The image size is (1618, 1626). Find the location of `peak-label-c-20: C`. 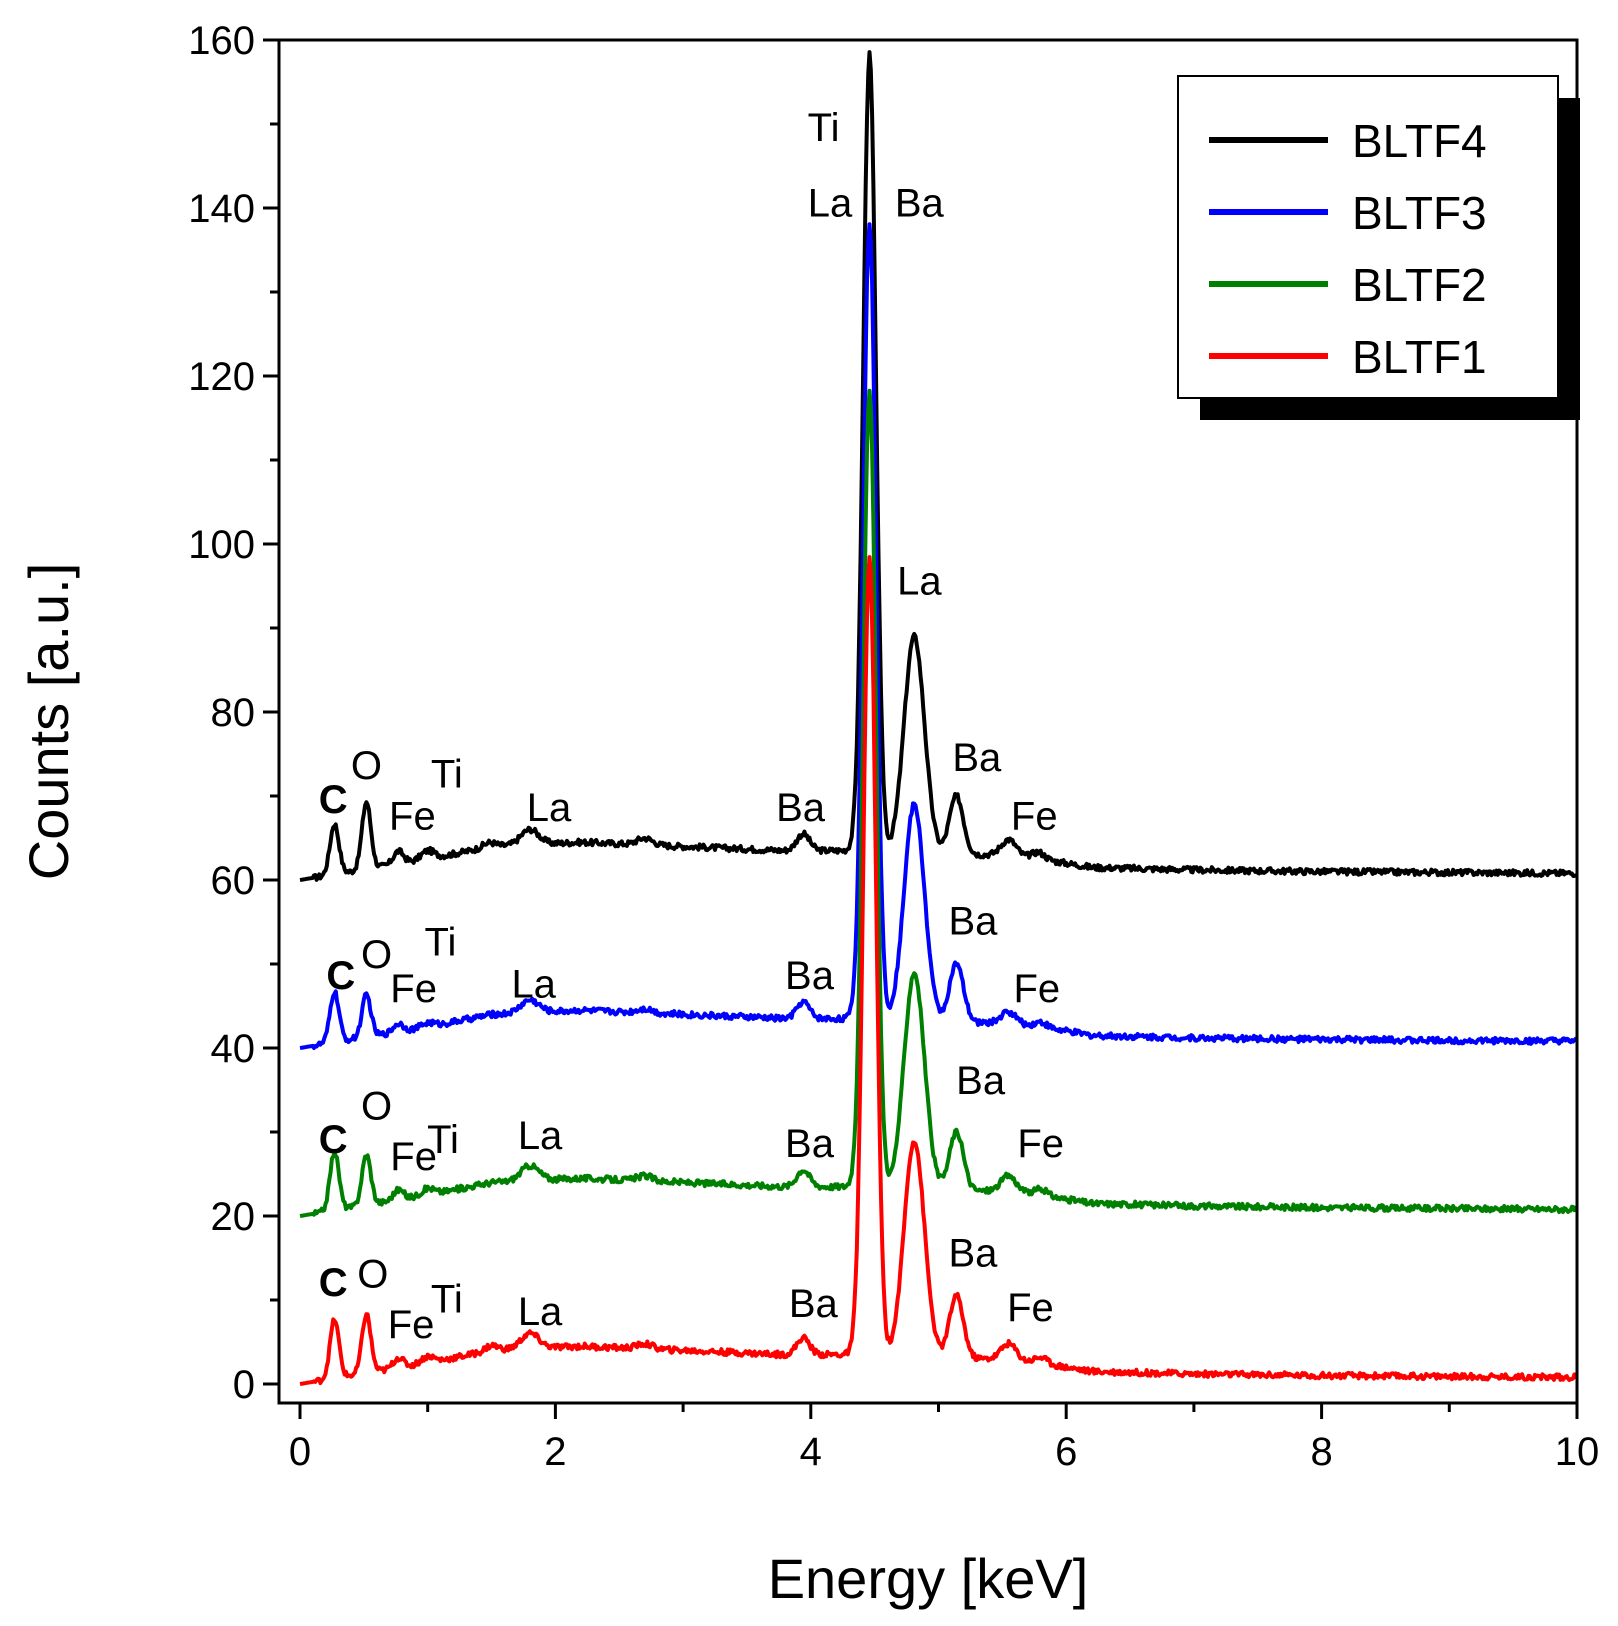

peak-label-c-20: C is located at coordinates (333, 1140).